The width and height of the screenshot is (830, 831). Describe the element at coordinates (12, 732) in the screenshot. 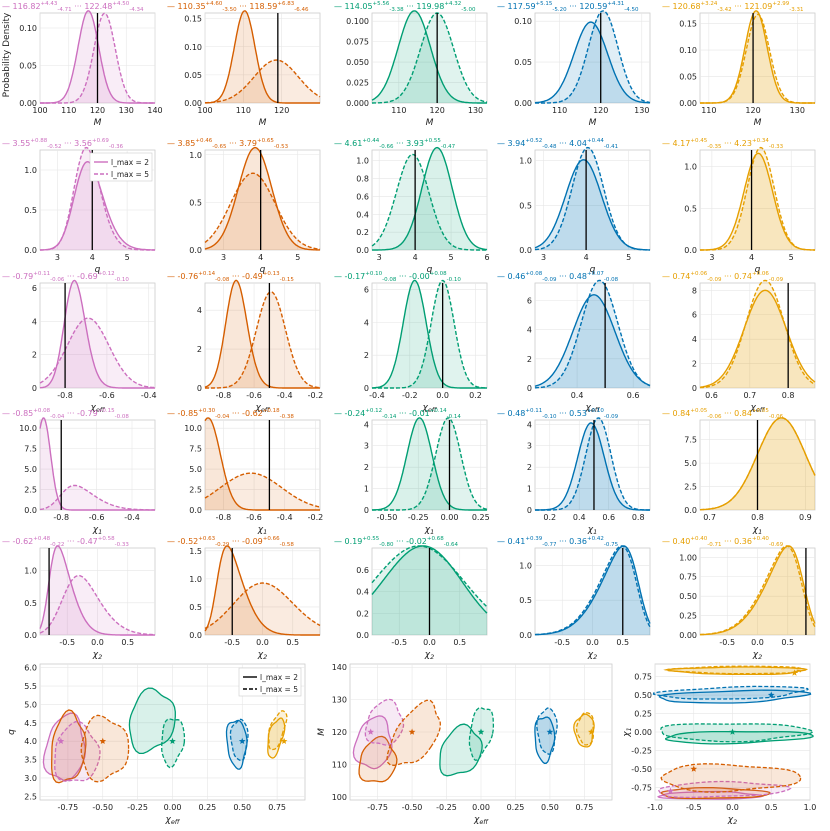

I see `y-axis-label: q` at that location.